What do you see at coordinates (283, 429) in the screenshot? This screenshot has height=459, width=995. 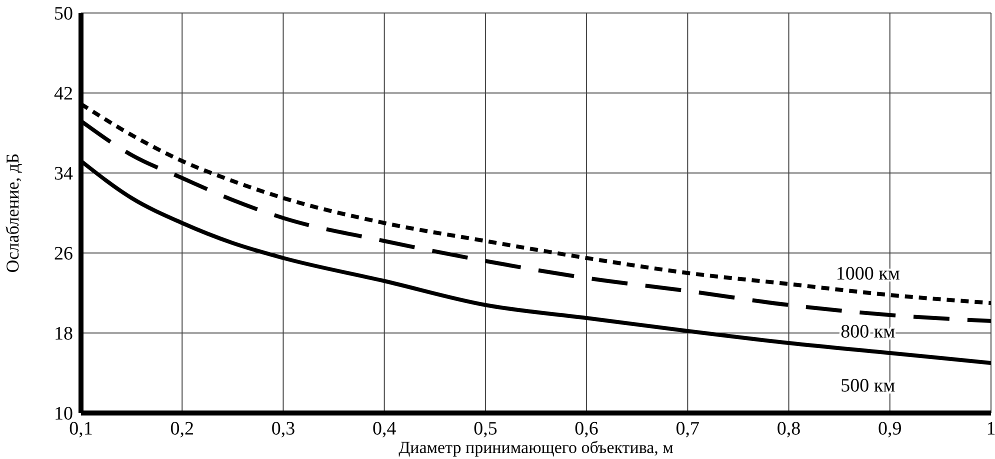 I see `x-tick-label: 0,3` at bounding box center [283, 429].